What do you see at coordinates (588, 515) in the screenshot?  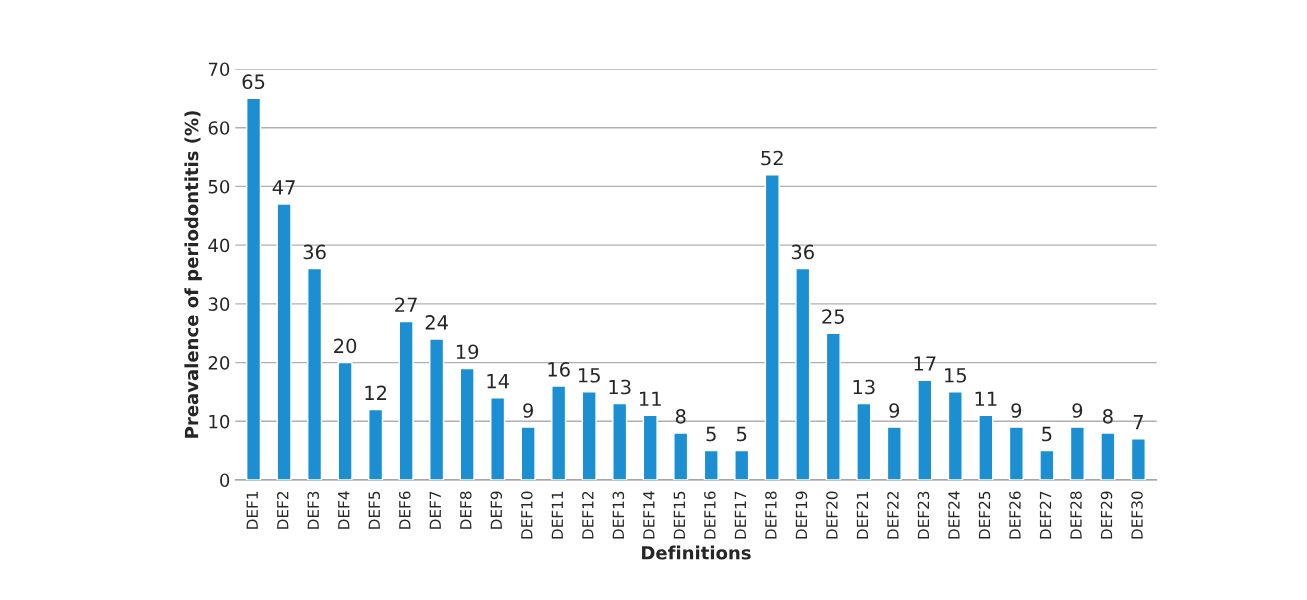 I see `x-tick-label: DEF12` at bounding box center [588, 515].